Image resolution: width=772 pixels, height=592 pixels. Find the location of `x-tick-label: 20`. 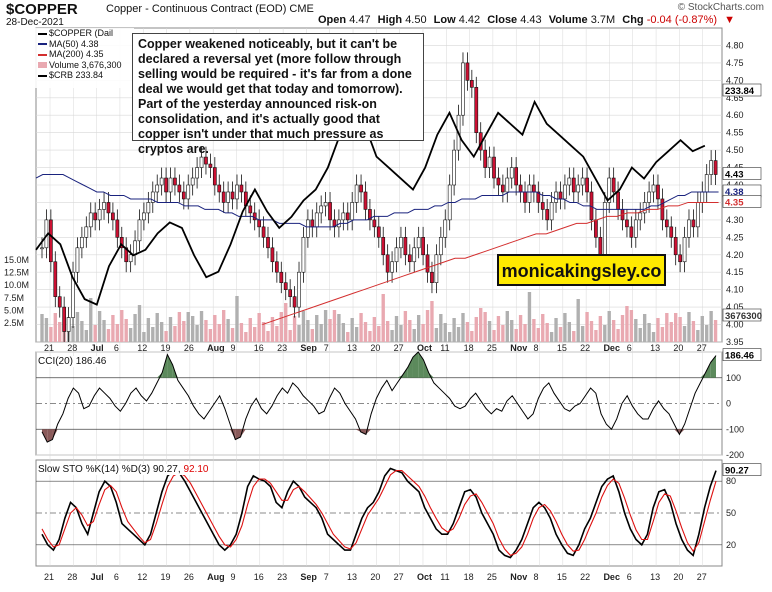

x-tick-label: 20 is located at coordinates (375, 348).